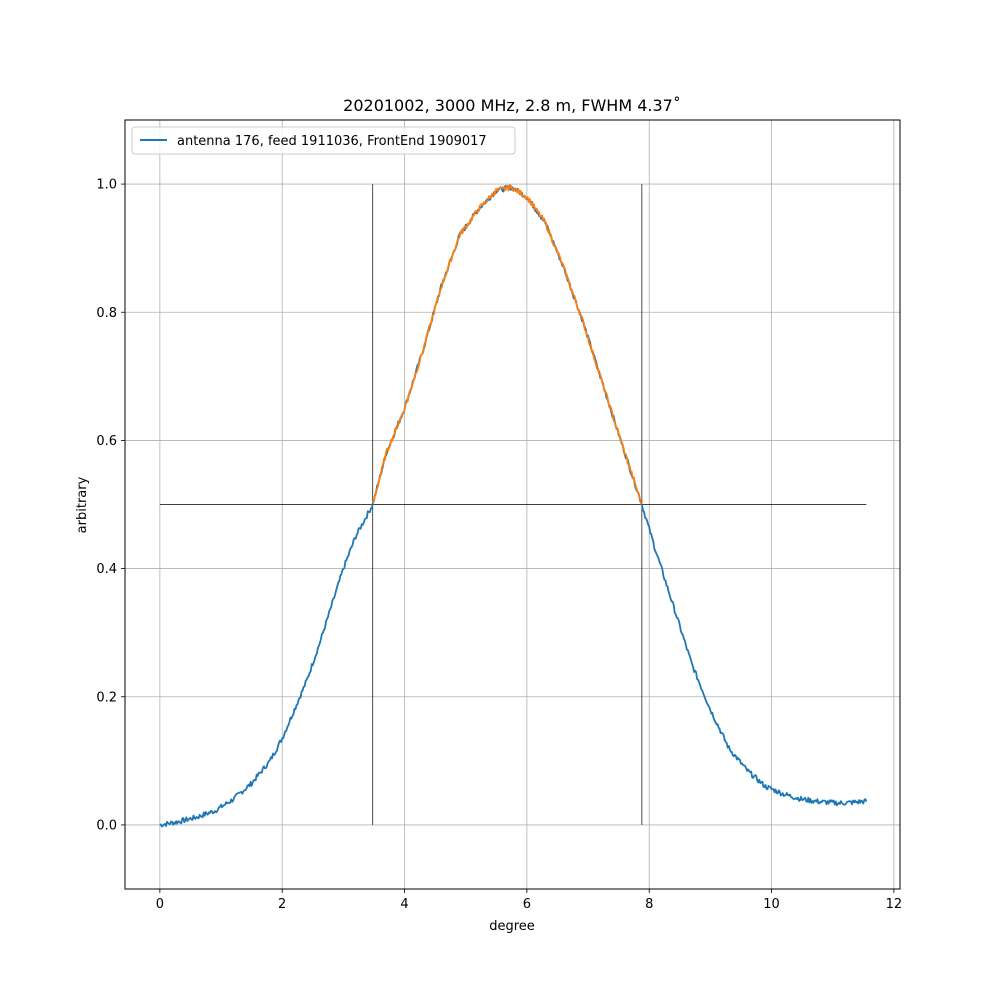 This screenshot has width=1000, height=1000. Describe the element at coordinates (404, 904) in the screenshot. I see `x-tick-label: 4` at that location.